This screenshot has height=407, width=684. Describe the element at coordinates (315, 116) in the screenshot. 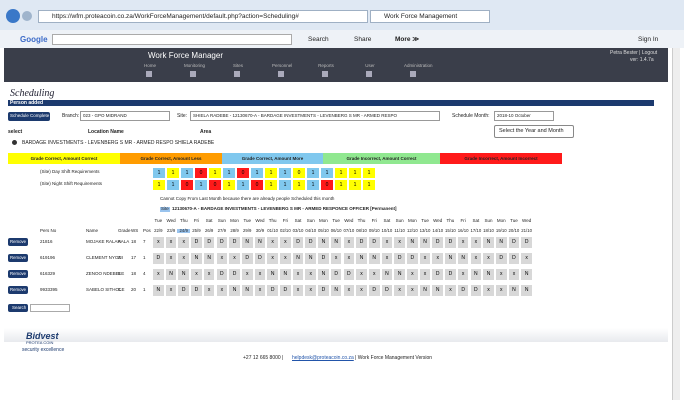

I see `site-select` at that location.